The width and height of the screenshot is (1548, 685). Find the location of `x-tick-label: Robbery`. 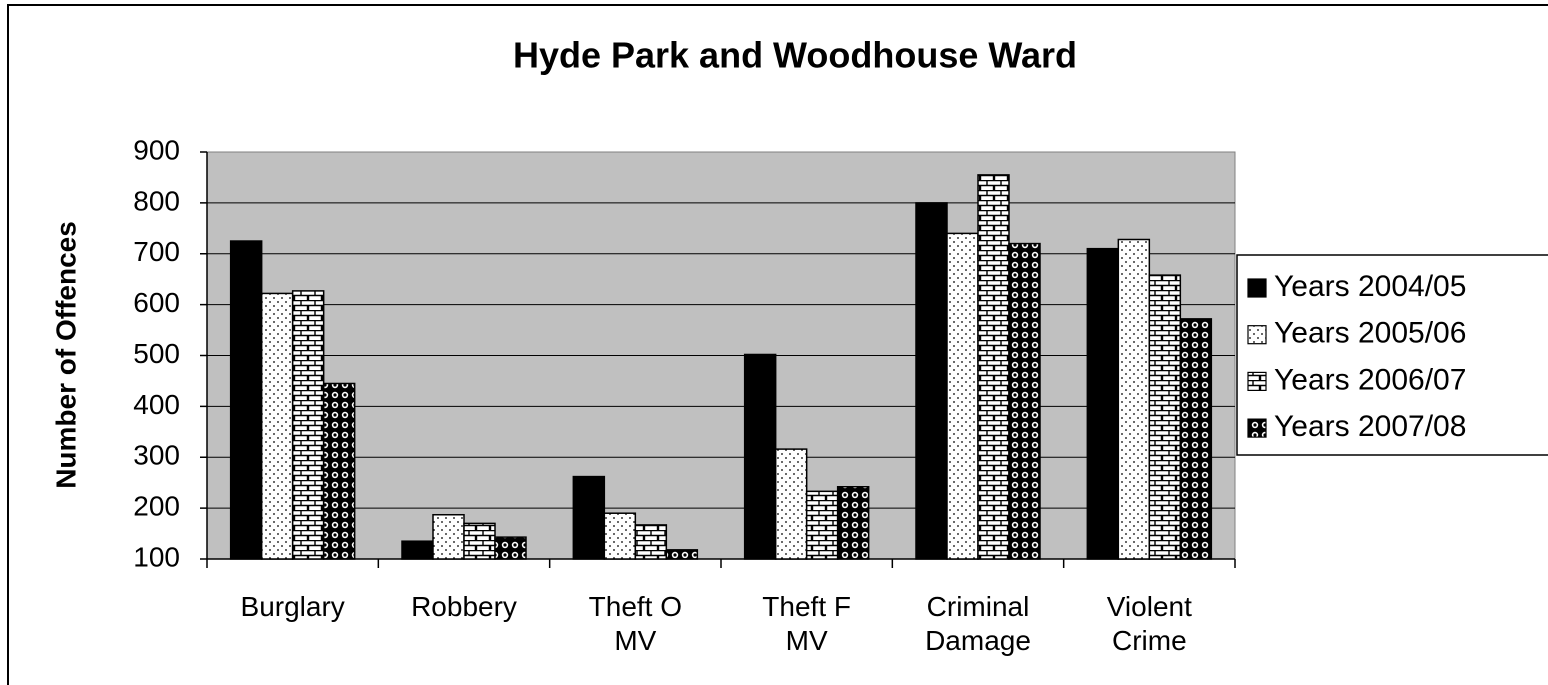

x-tick-label: Robbery is located at coordinates (464, 606).